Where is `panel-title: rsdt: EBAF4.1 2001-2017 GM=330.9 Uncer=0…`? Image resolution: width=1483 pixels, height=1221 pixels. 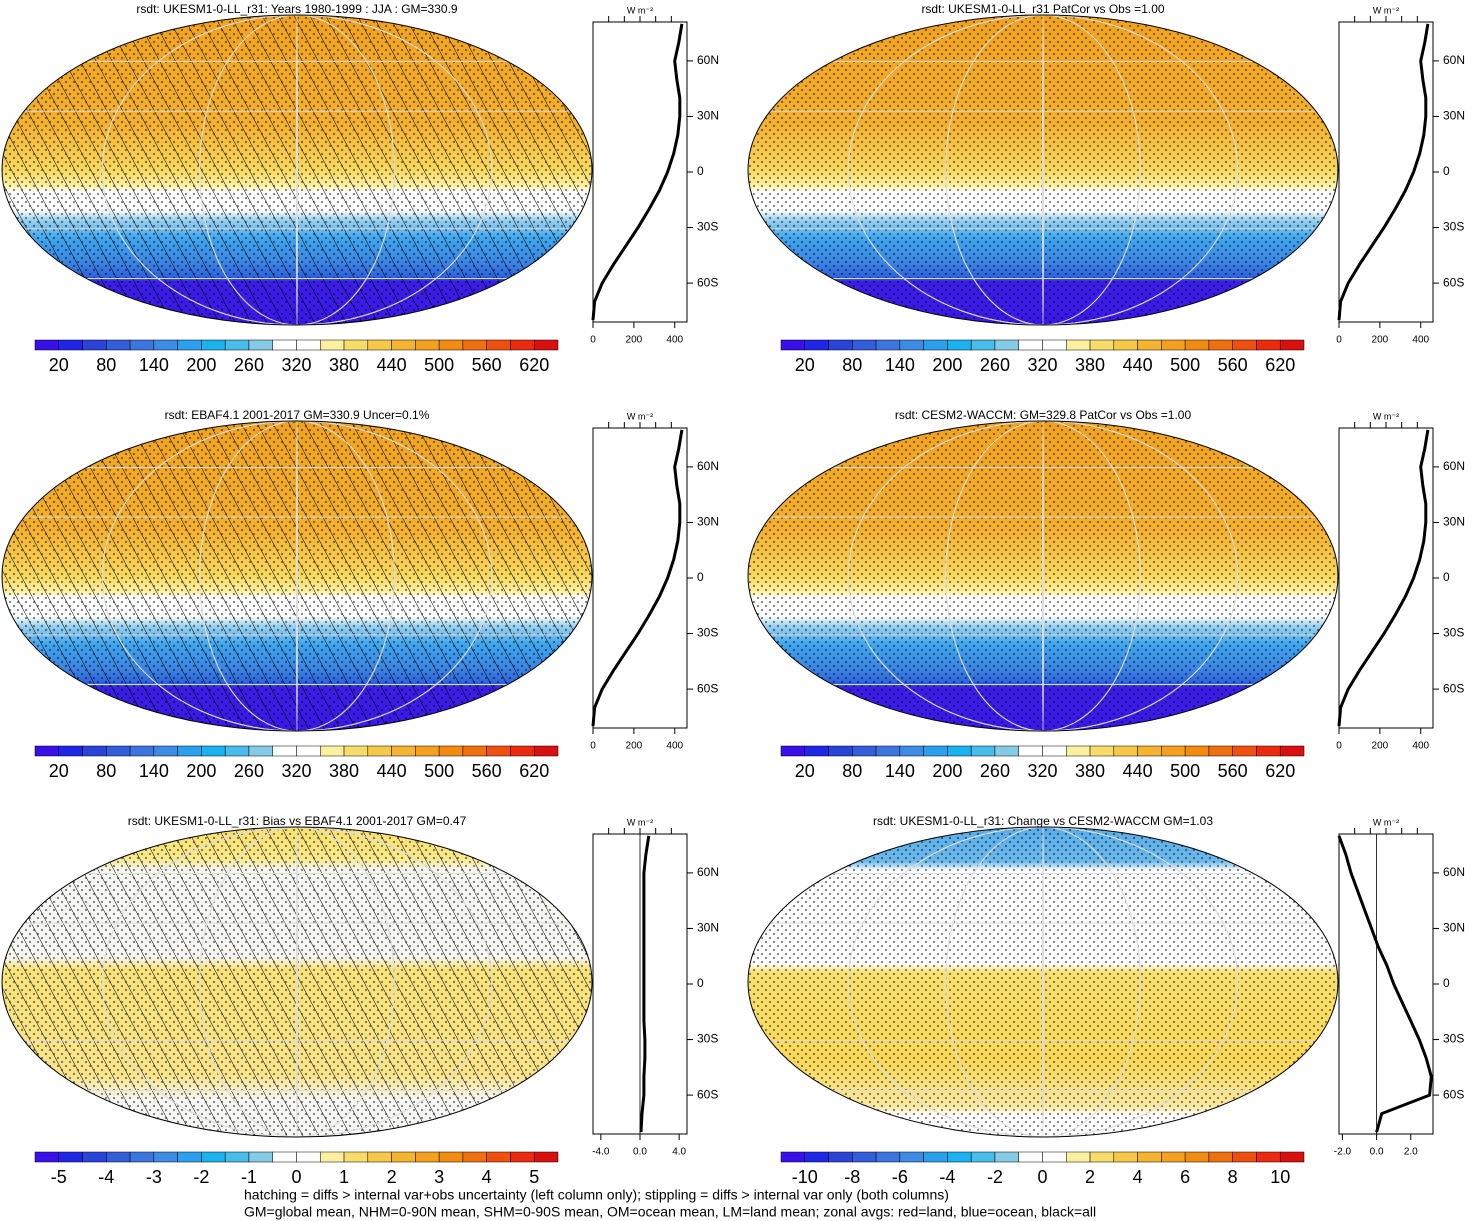 panel-title: rsdt: EBAF4.1 2001-2017 GM=330.9 Uncer=0… is located at coordinates (297, 415).